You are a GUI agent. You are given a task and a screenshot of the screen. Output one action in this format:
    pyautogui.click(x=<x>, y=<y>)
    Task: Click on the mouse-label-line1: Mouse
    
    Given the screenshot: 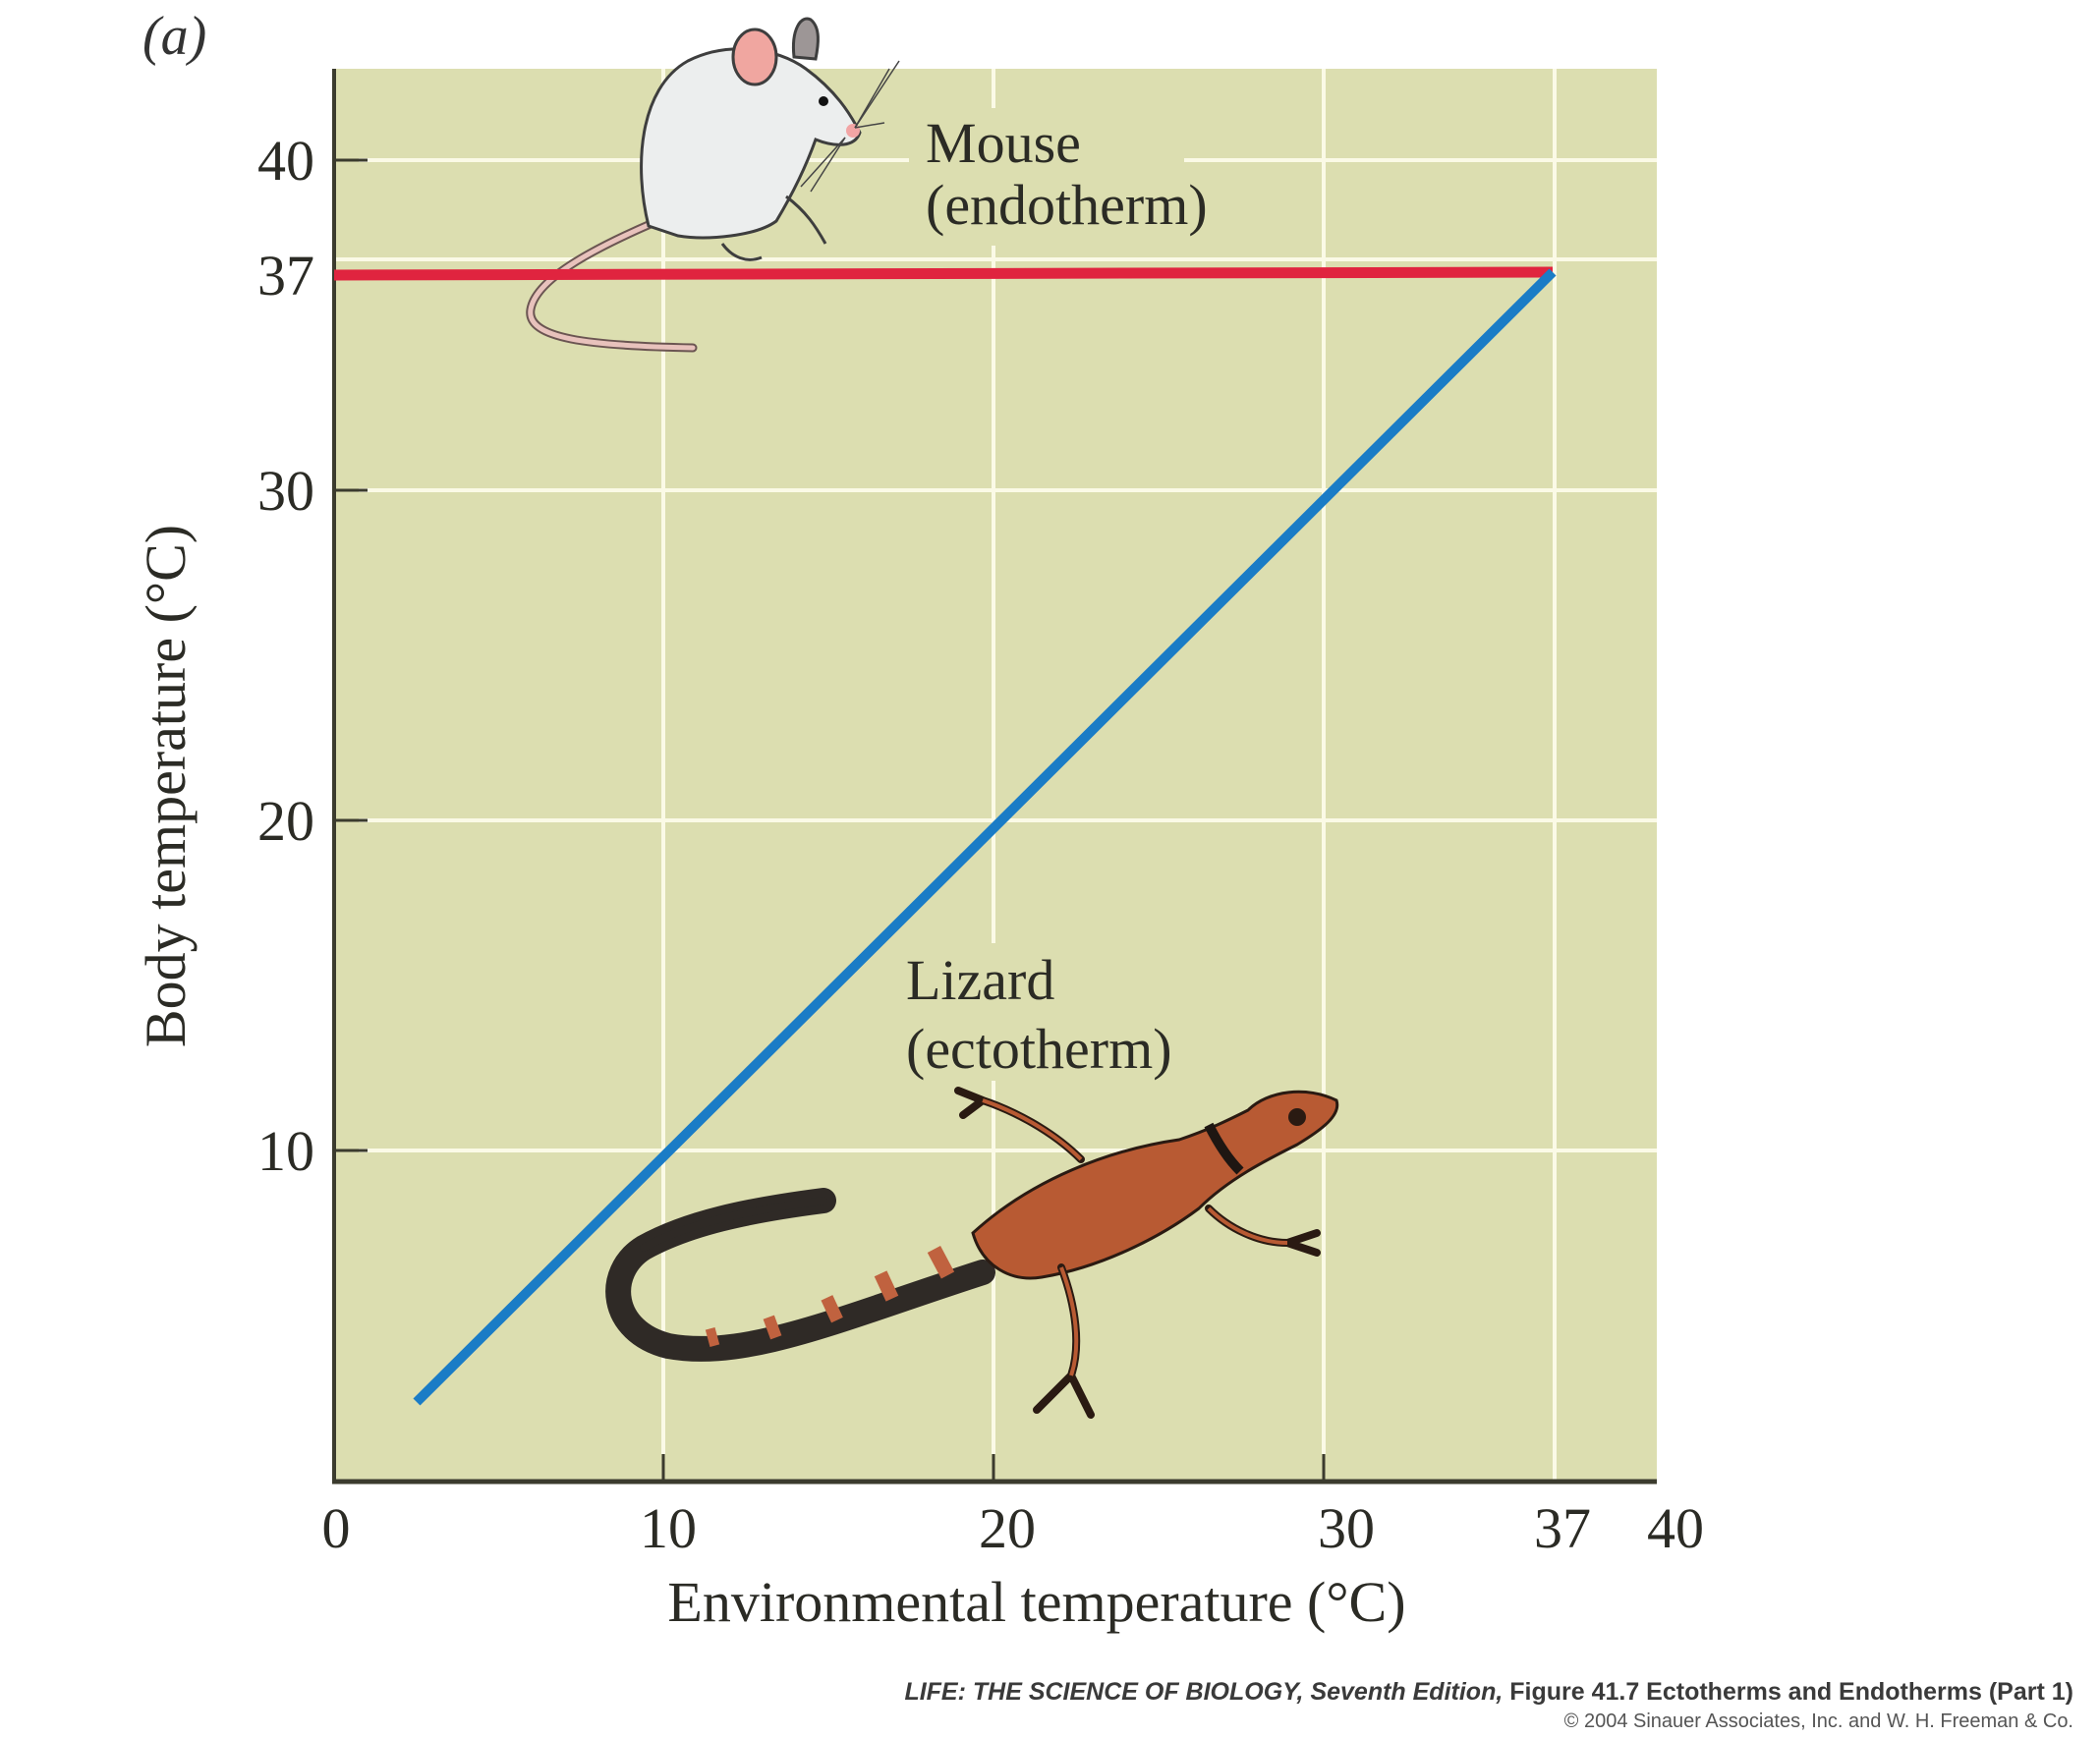 What is the action you would take?
    pyautogui.click(x=1003, y=143)
    